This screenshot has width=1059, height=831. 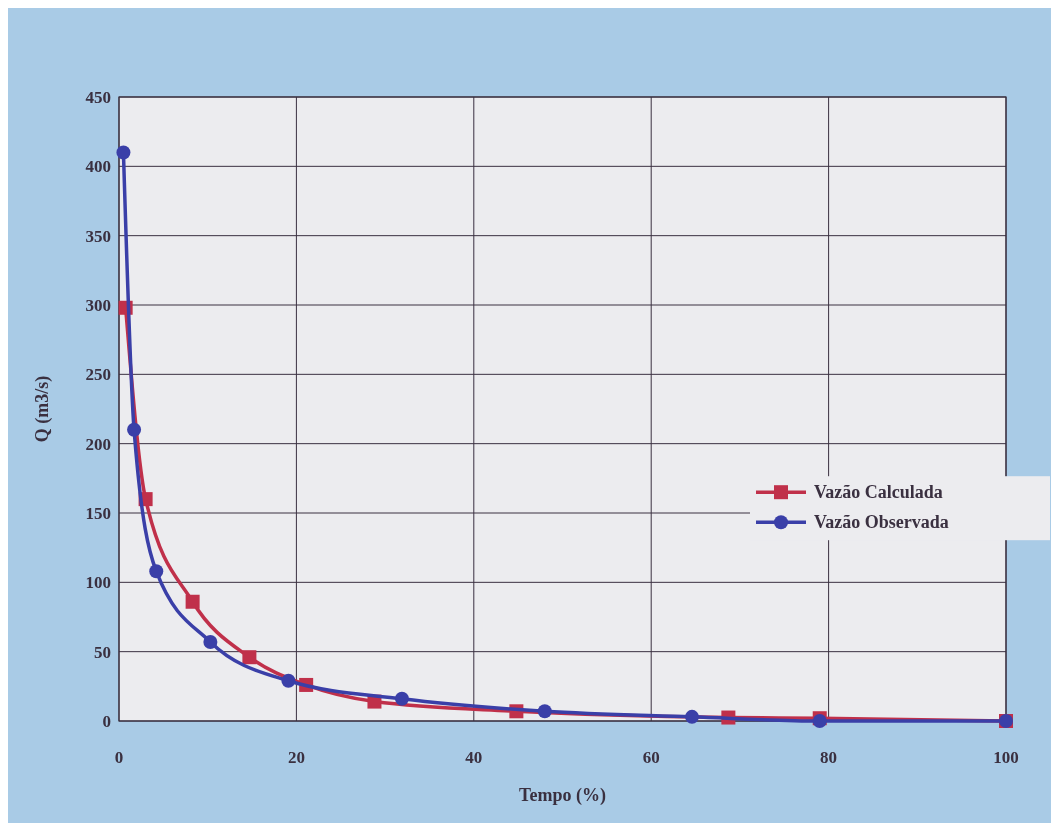 I want to click on y-tick-label: 300, so click(x=98, y=305).